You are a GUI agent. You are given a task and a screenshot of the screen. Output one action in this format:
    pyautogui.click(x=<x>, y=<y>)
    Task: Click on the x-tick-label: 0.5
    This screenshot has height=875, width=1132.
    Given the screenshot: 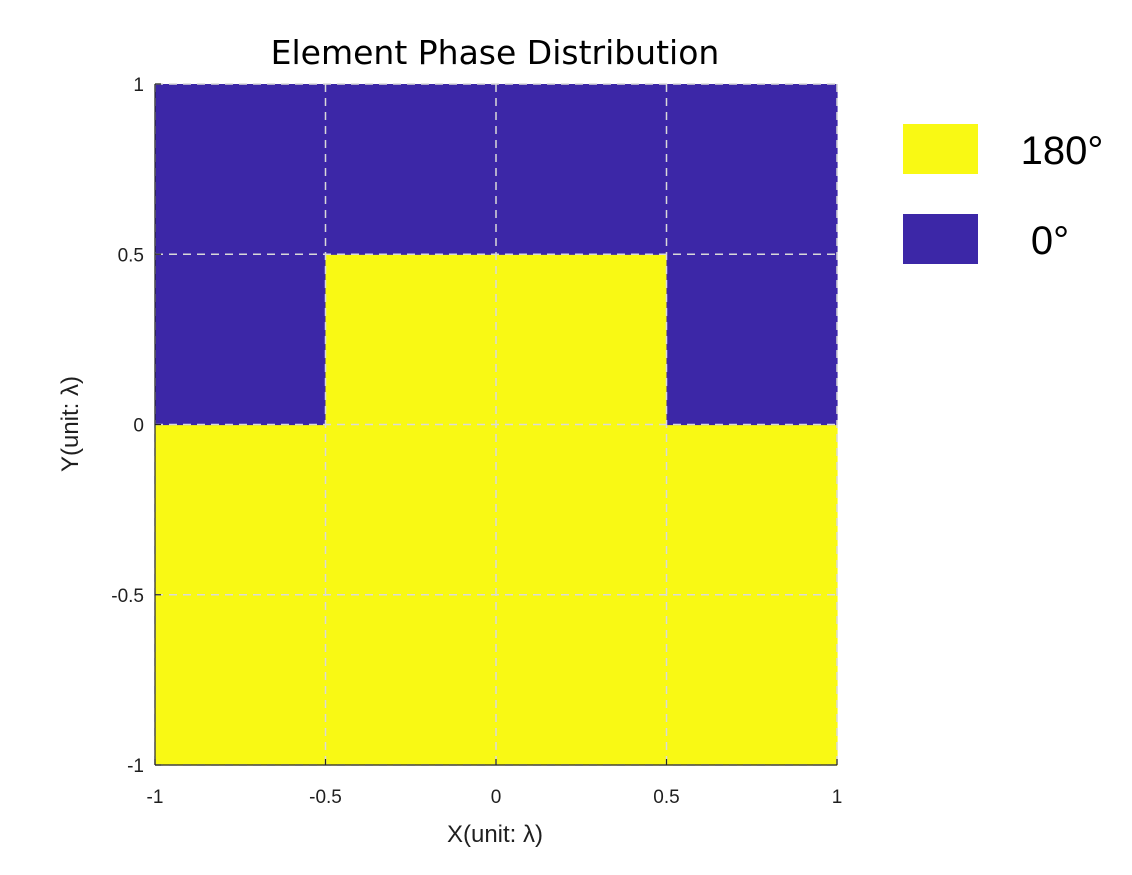 What is the action you would take?
    pyautogui.click(x=666, y=797)
    